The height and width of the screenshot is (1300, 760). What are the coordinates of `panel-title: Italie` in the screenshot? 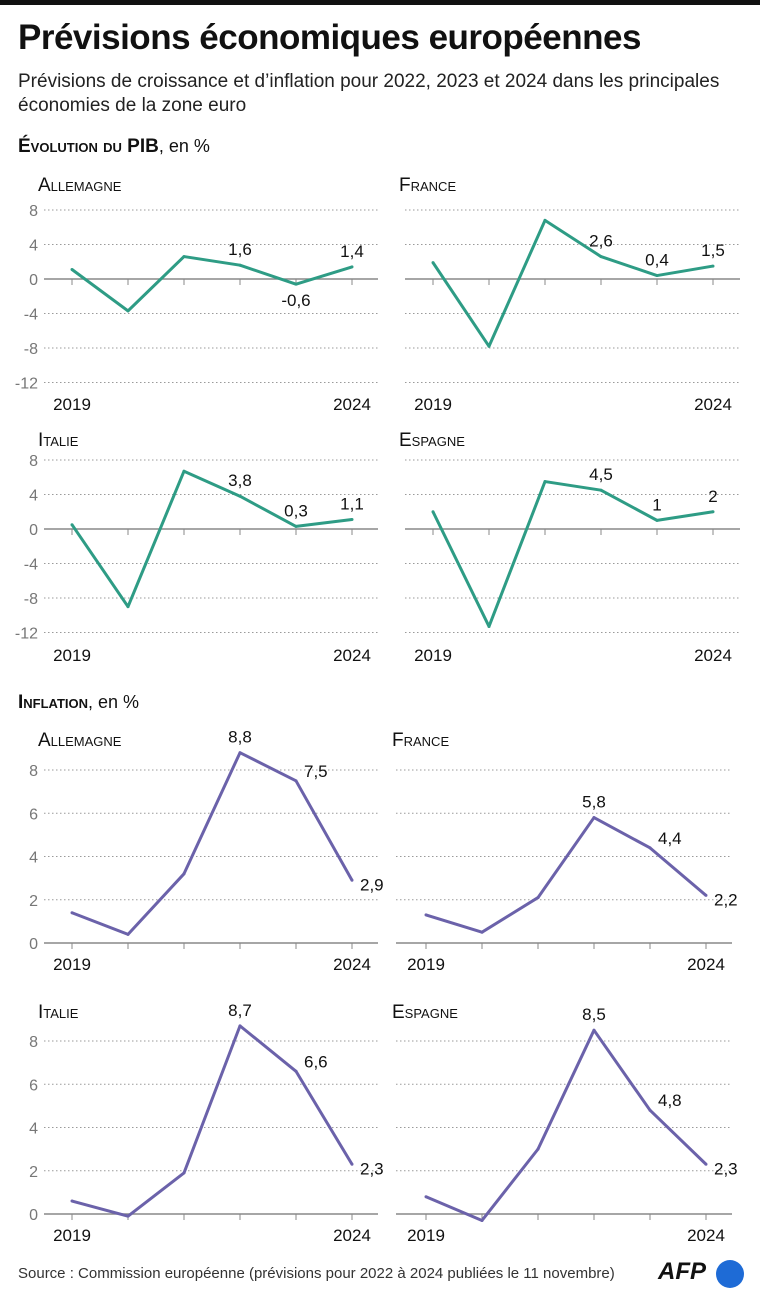 It's located at (58, 1012).